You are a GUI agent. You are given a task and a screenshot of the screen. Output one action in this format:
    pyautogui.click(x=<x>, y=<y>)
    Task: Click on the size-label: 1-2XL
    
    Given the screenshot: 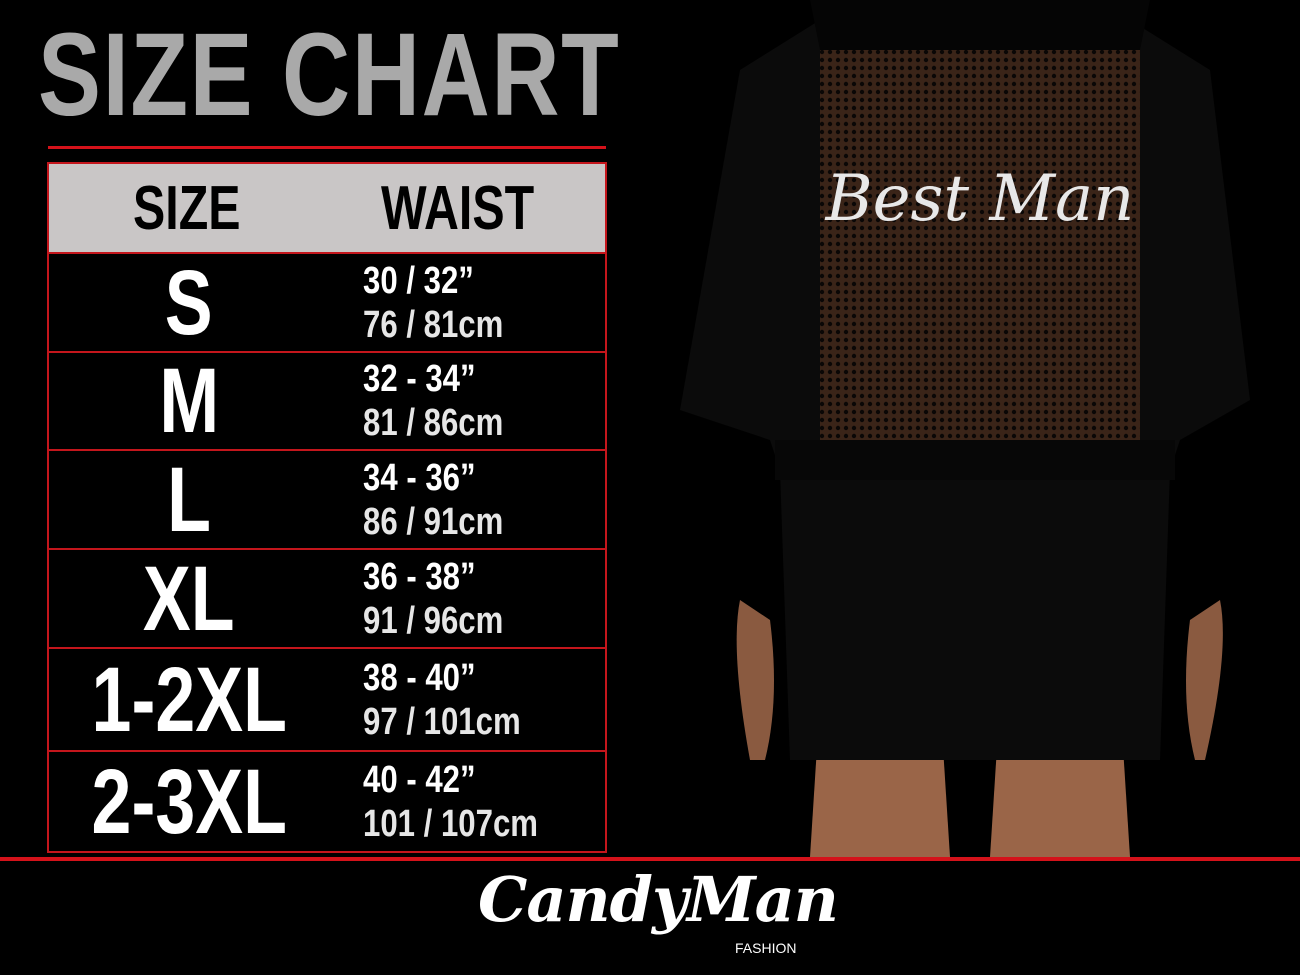 What is the action you would take?
    pyautogui.click(x=189, y=700)
    